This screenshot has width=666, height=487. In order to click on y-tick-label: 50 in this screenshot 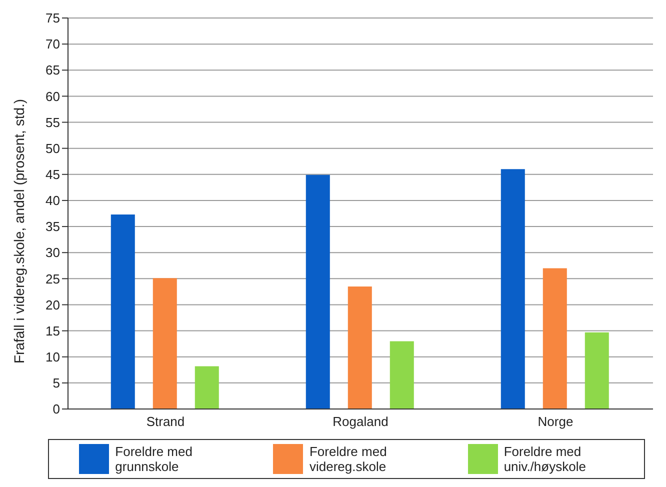, I will do `click(53, 148)`.